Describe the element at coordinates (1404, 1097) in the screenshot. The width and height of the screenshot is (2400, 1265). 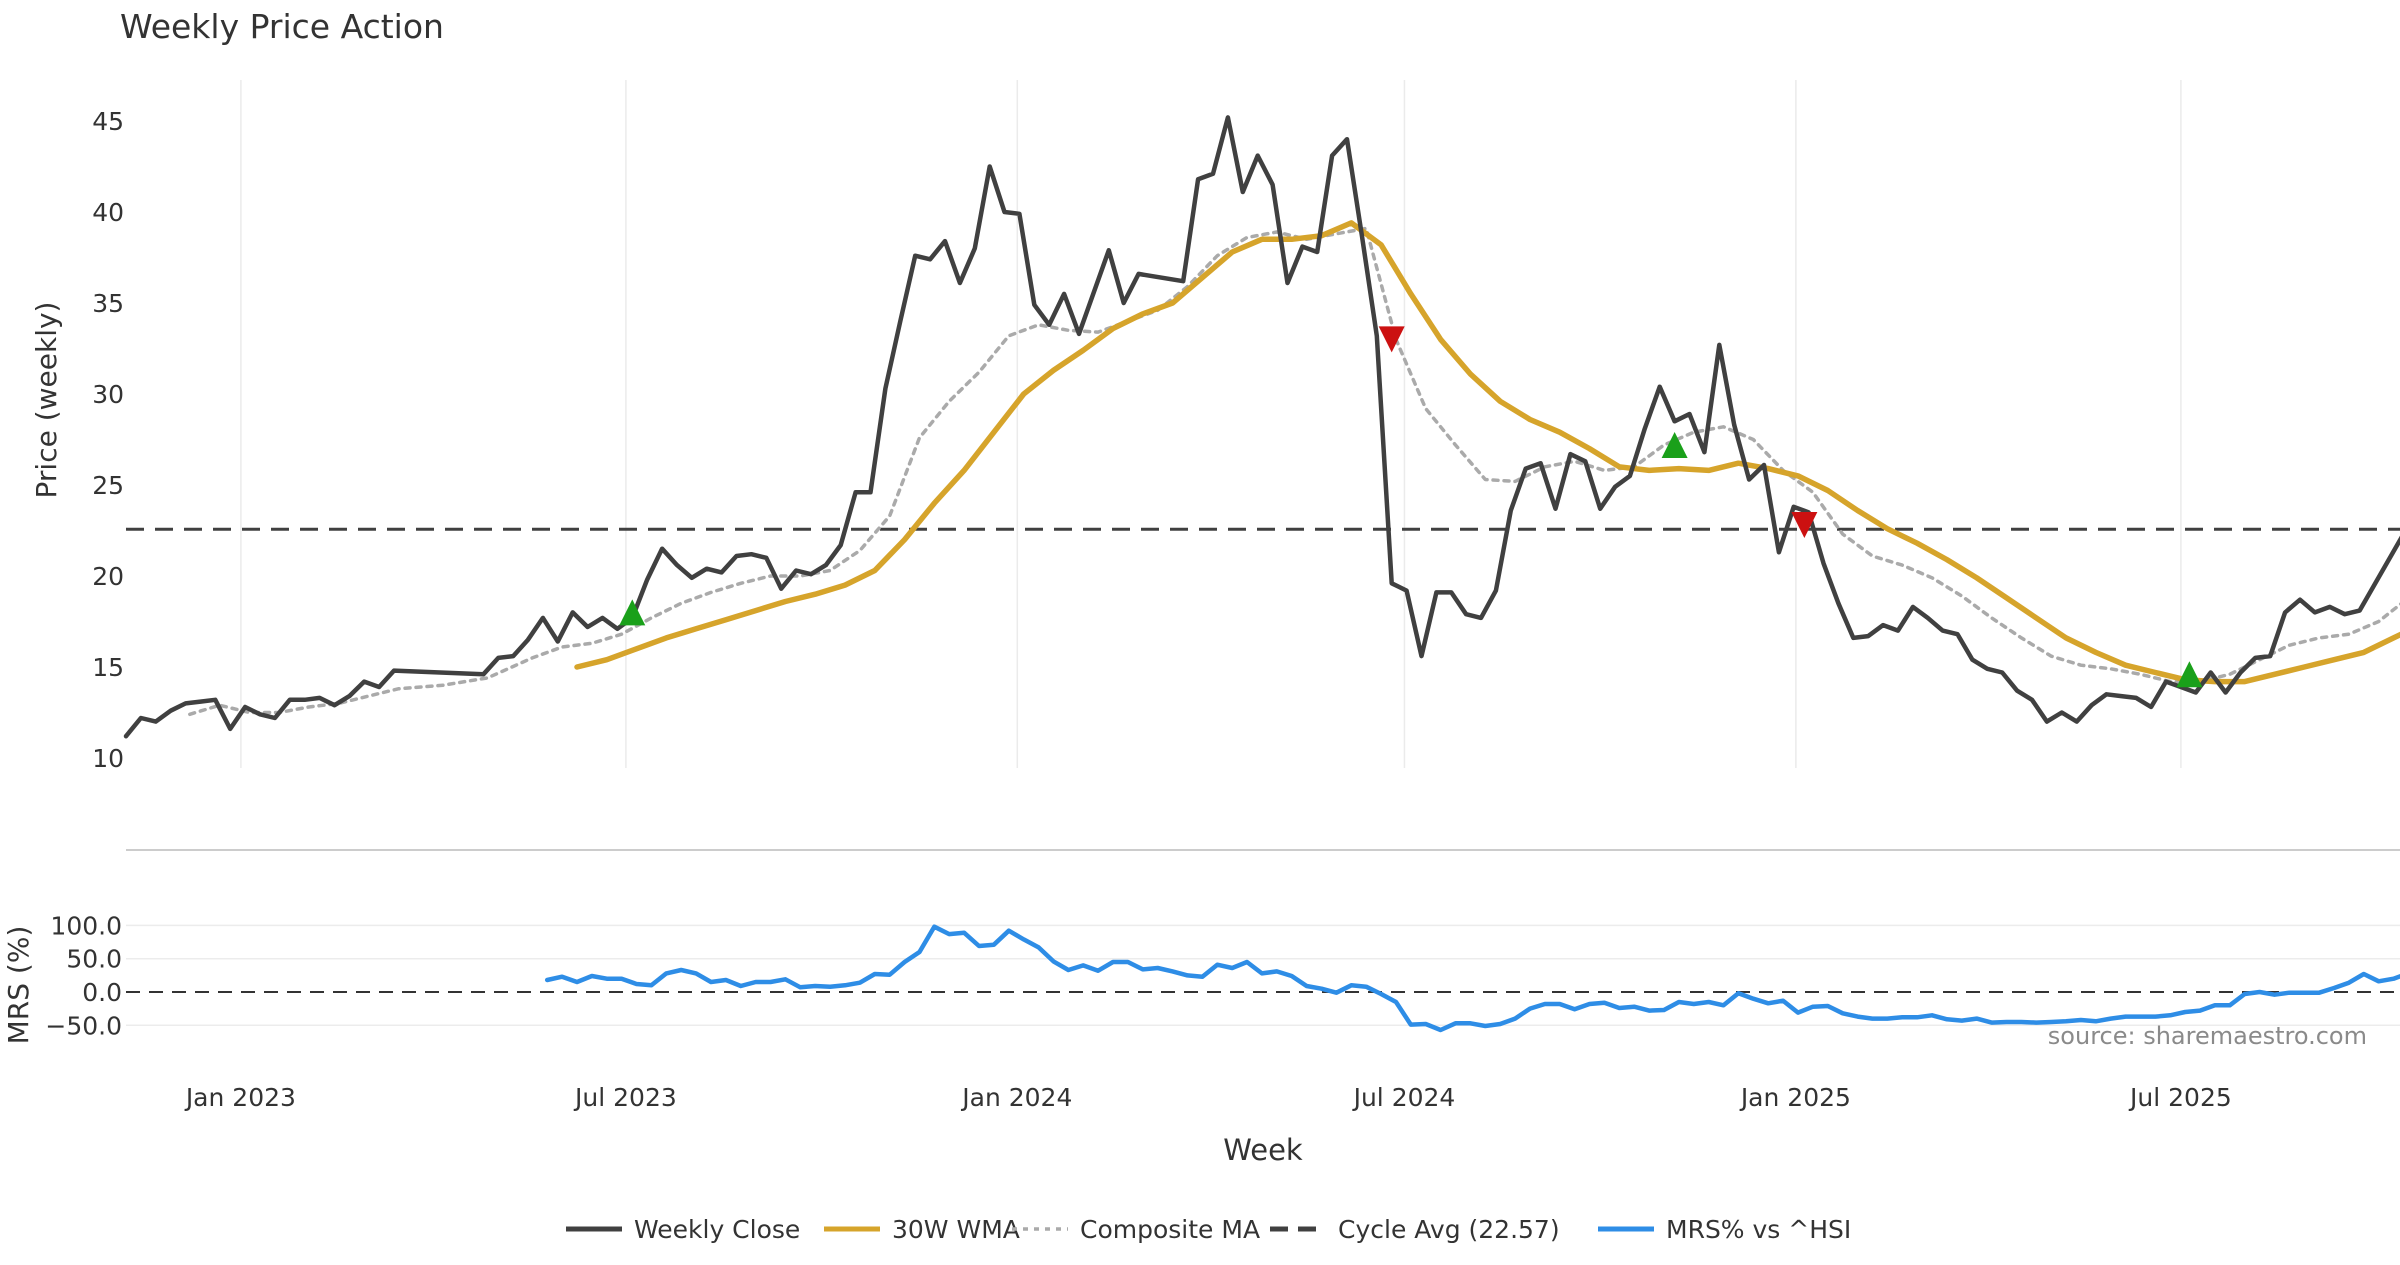
I see `x-tick-label: Jul 2024` at that location.